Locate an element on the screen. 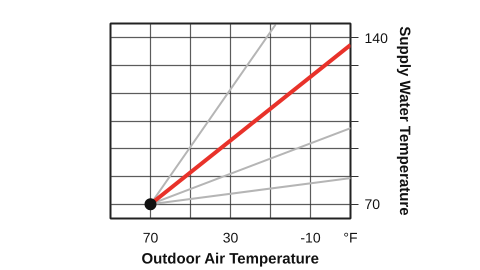 This screenshot has width=480, height=270. x-tick-label: 30 is located at coordinates (230, 238).